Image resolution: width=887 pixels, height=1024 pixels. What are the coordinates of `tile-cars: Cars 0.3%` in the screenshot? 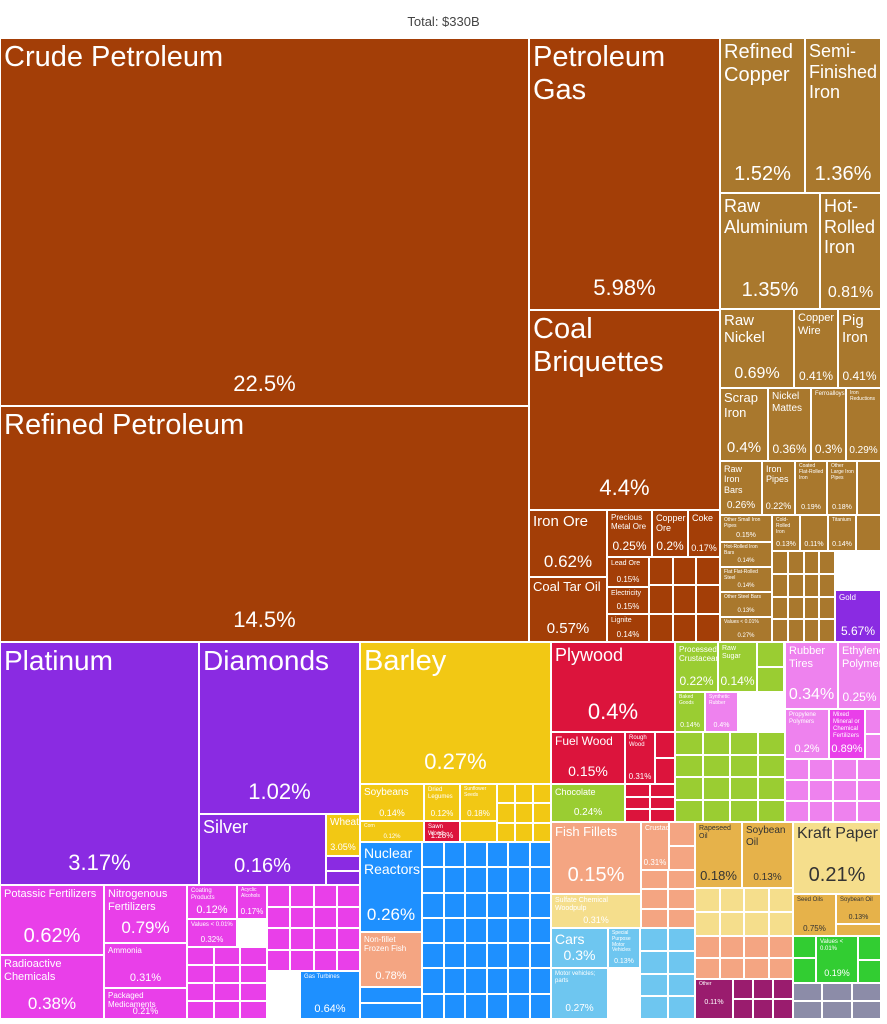 It's located at (579, 948).